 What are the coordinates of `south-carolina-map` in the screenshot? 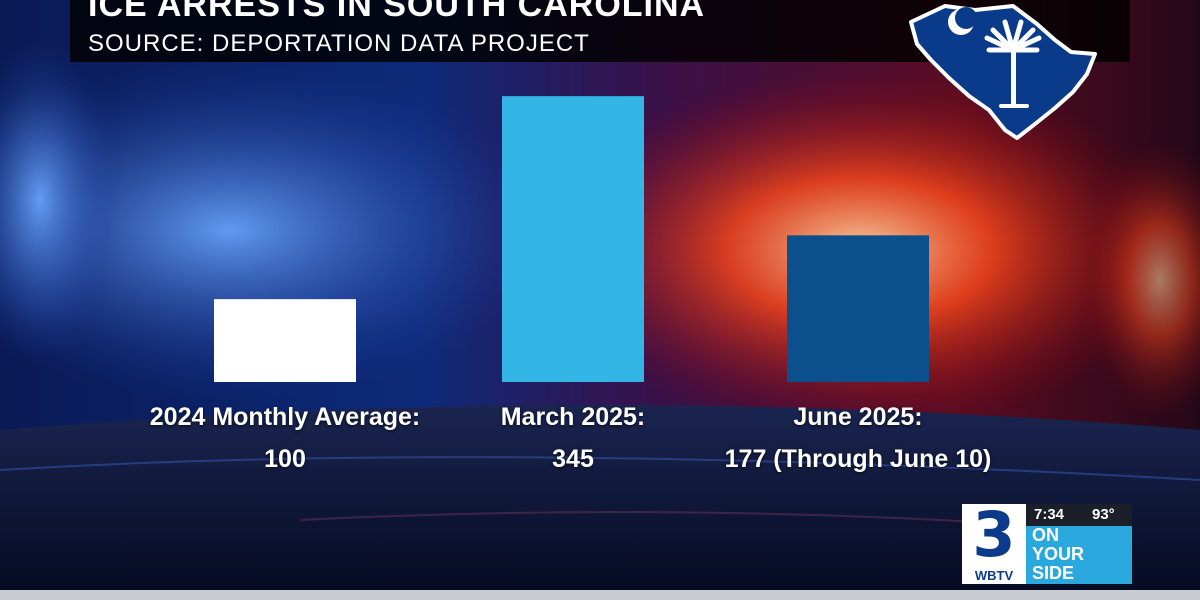 It's located at (1003, 72).